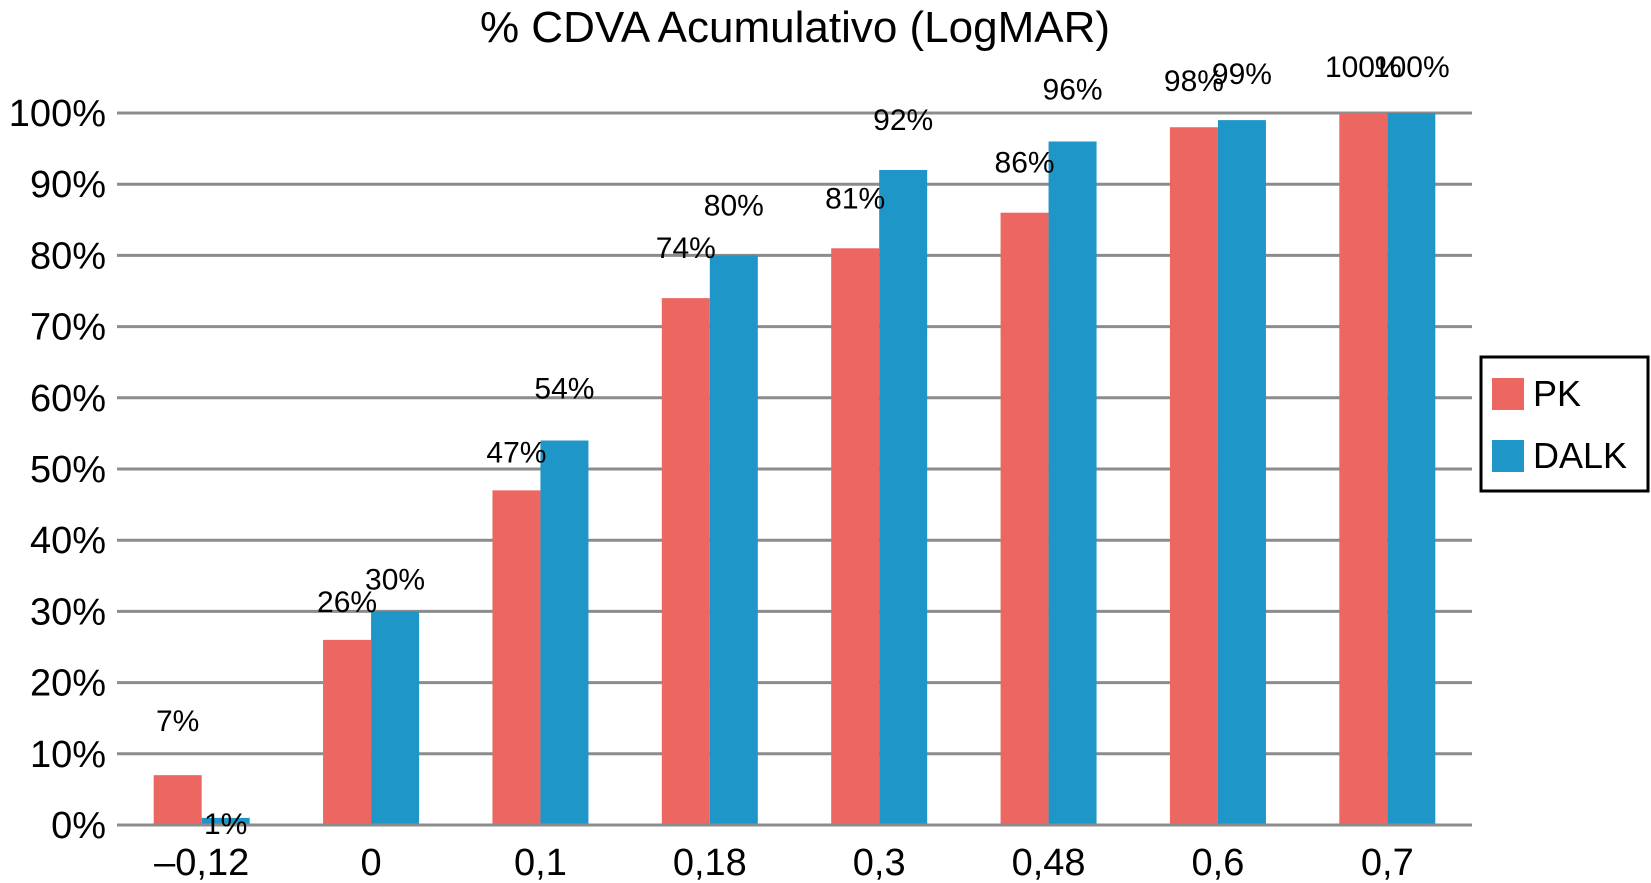 Image resolution: width=1651 pixels, height=883 pixels. Describe the element at coordinates (564, 389) in the screenshot. I see `data-label-dalk: 54%` at that location.